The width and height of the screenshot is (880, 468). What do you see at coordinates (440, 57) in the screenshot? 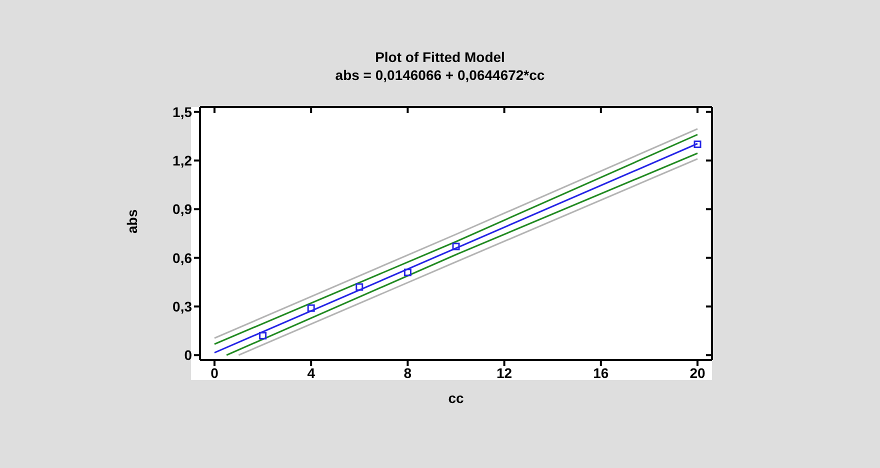
I see `chart-title: Plot of Fitted Model` at bounding box center [440, 57].